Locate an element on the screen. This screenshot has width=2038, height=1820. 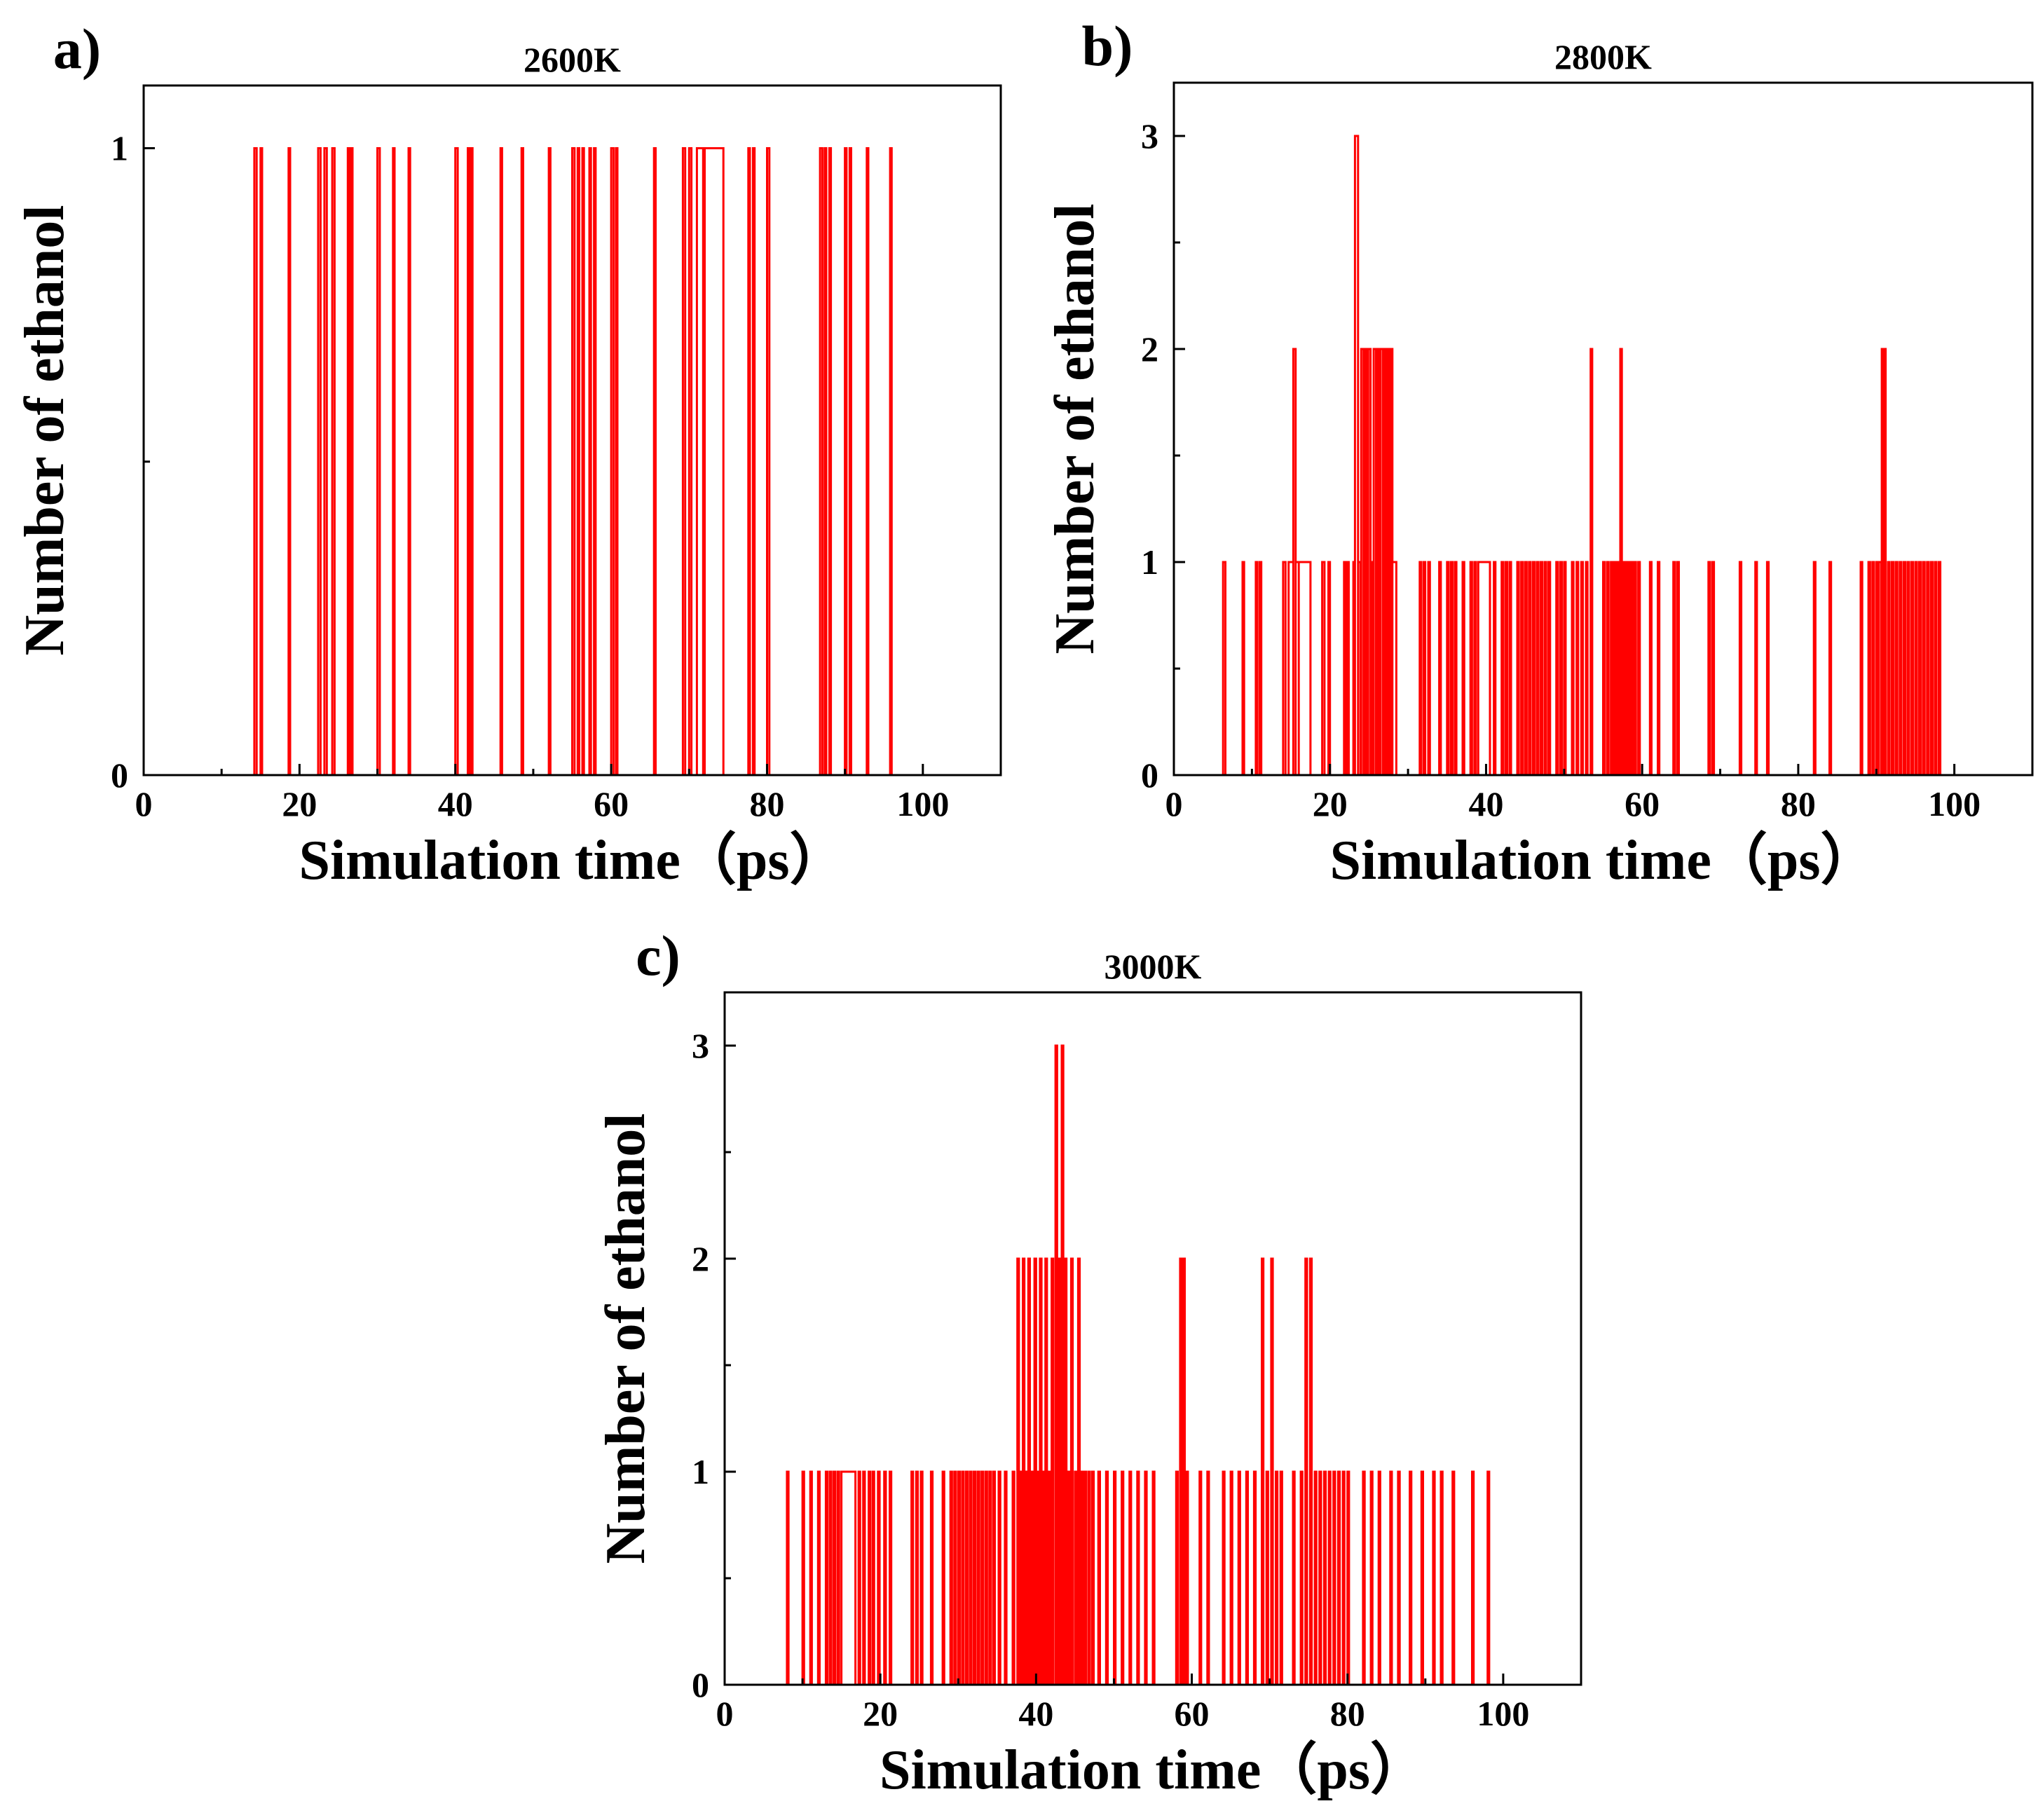
chart-title: 2600K is located at coordinates (572, 60).